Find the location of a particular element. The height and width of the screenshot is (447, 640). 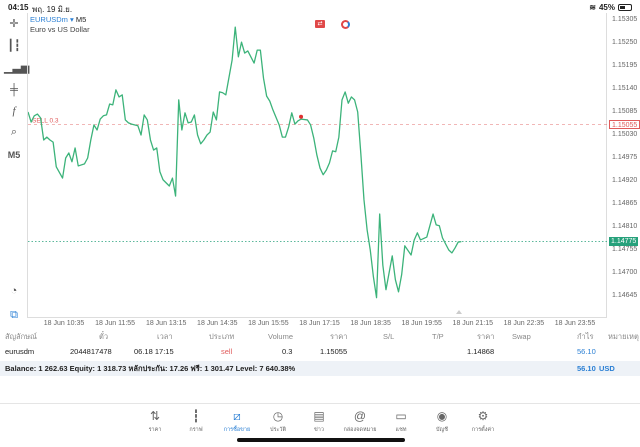

col-comment: หมายเหตุ is located at coordinates (623, 336).